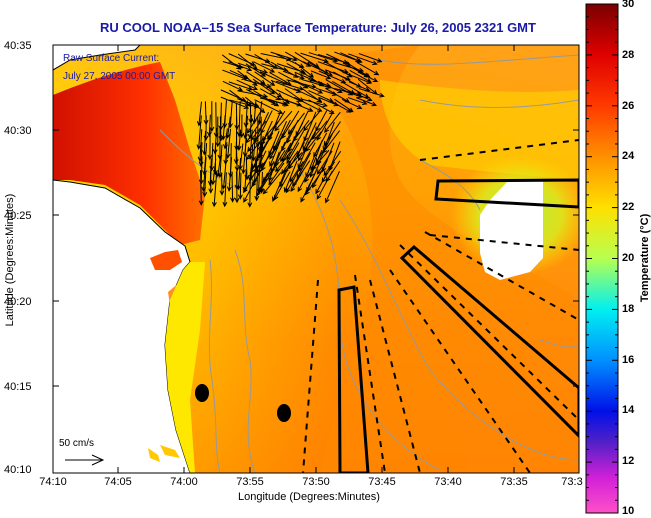  What do you see at coordinates (18, 216) in the screenshot?
I see `y-tick-label: 40:25` at bounding box center [18, 216].